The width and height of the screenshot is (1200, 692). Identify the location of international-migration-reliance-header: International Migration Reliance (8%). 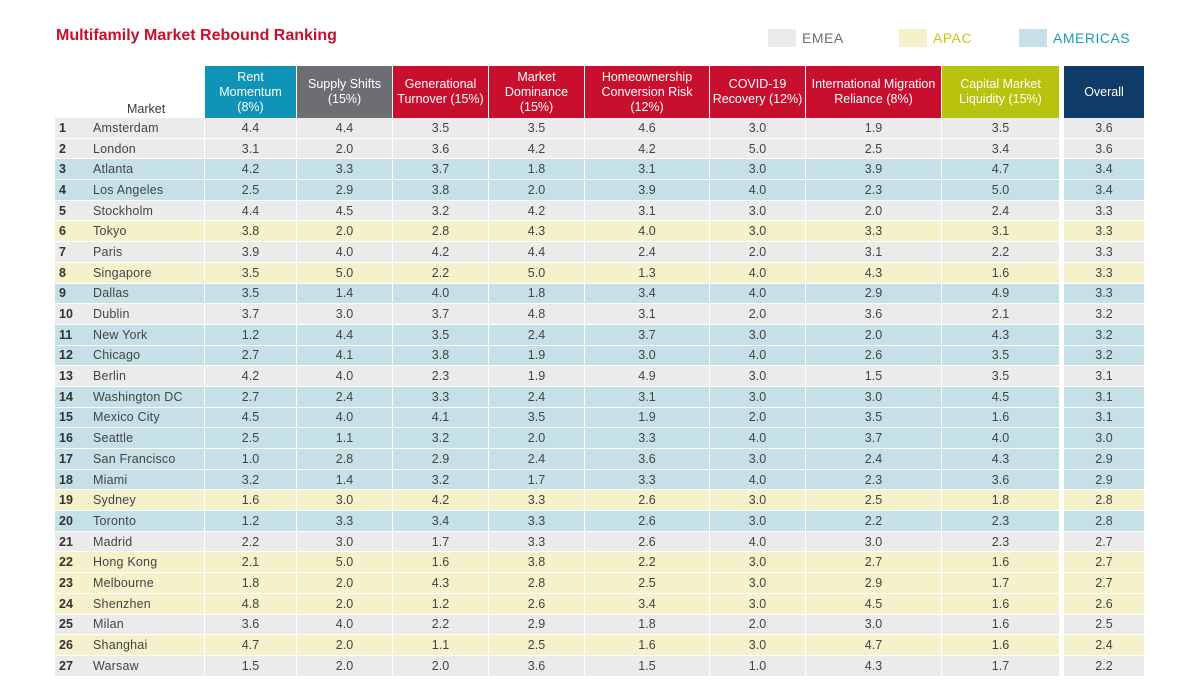
(874, 92).